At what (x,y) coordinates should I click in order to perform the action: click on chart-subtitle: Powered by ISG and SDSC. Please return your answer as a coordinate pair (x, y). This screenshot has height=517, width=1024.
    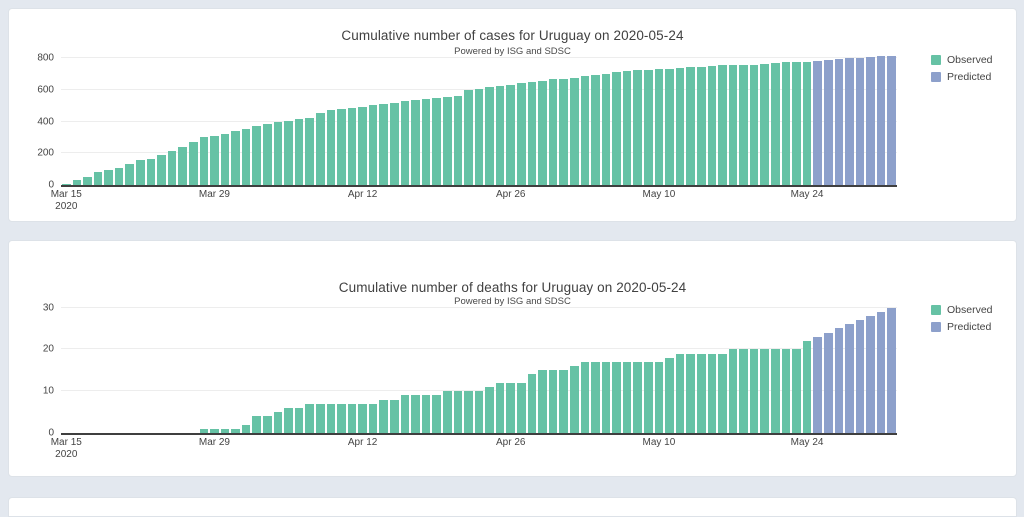
    Looking at the image, I should click on (512, 301).